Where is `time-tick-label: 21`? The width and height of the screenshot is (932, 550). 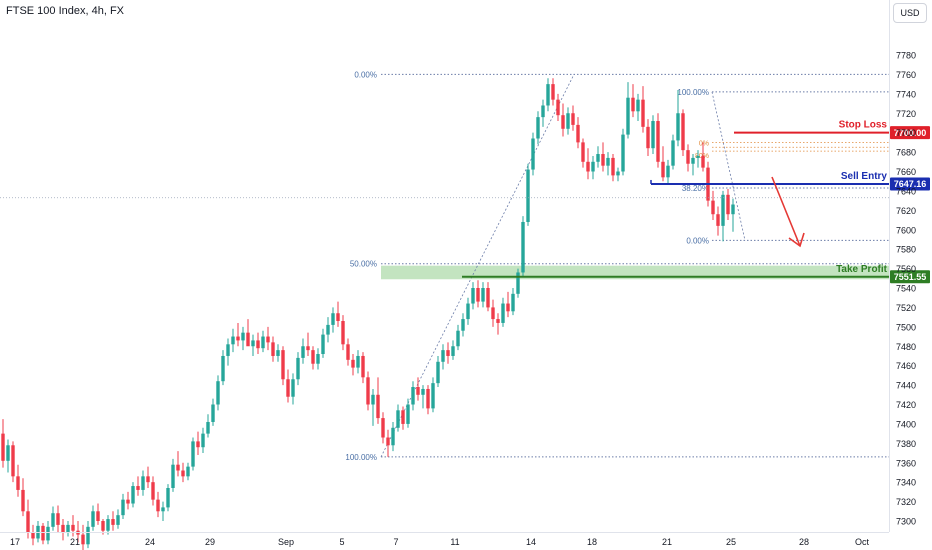 time-tick-label: 21 is located at coordinates (75, 542).